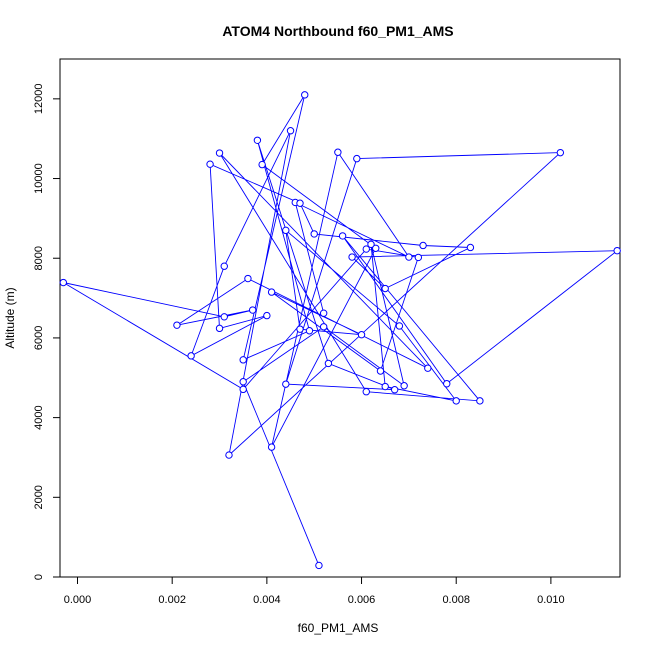 The width and height of the screenshot is (650, 650). I want to click on y-axis-label: Altitude (m), so click(10, 317).